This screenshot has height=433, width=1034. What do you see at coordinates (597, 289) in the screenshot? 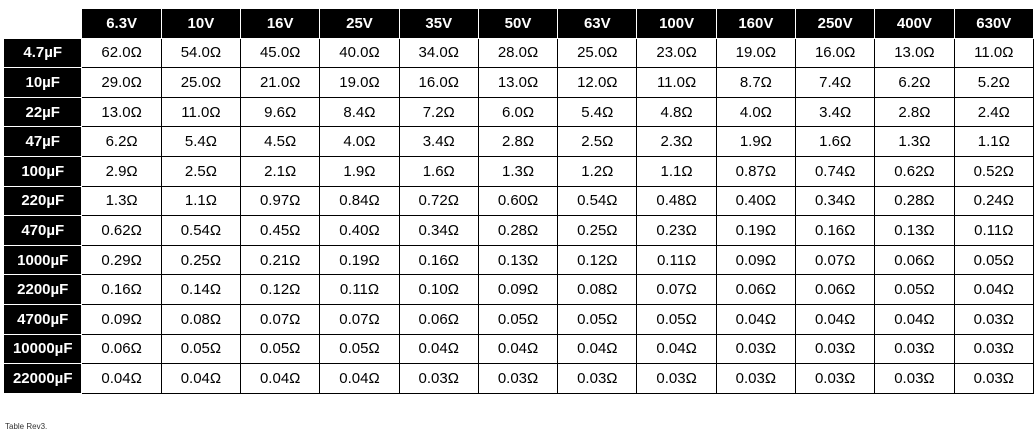
I see `table-cell: 0.08Ω` at bounding box center [597, 289].